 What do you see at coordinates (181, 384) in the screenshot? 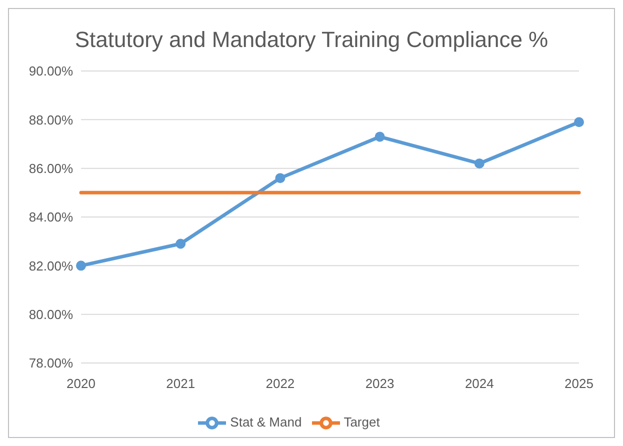
I see `x-tick-label: 2021` at bounding box center [181, 384].